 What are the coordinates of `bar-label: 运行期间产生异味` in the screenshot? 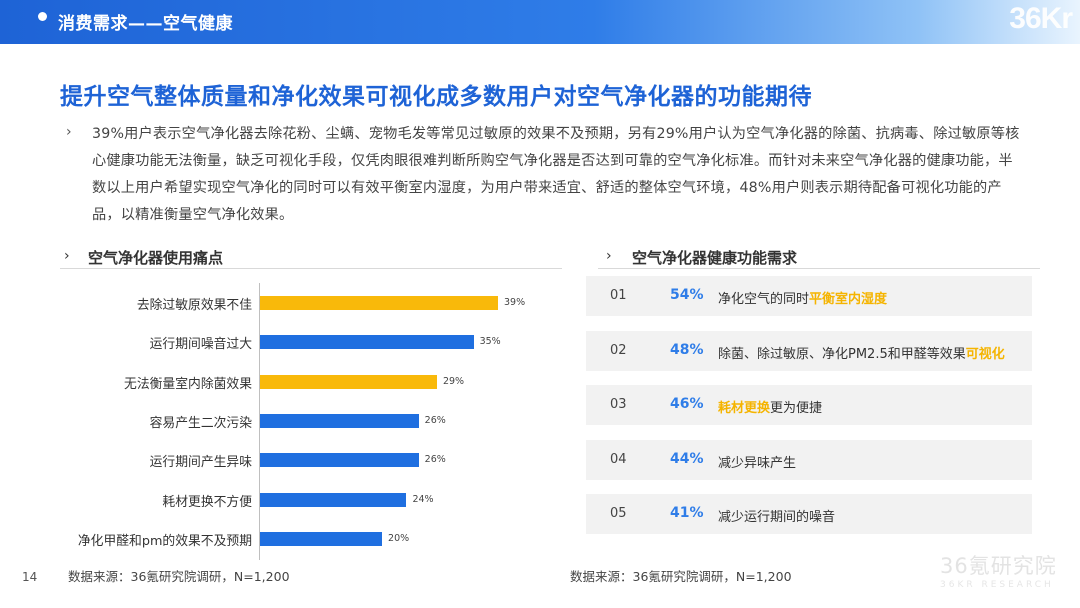 It's located at (200, 463).